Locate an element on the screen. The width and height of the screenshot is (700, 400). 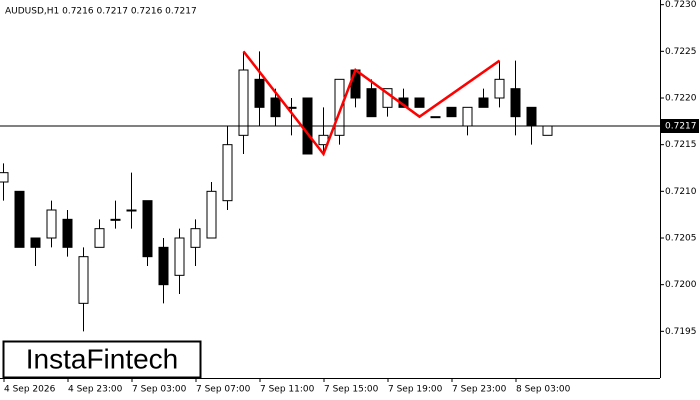
pattern-line is located at coordinates (371, 103).